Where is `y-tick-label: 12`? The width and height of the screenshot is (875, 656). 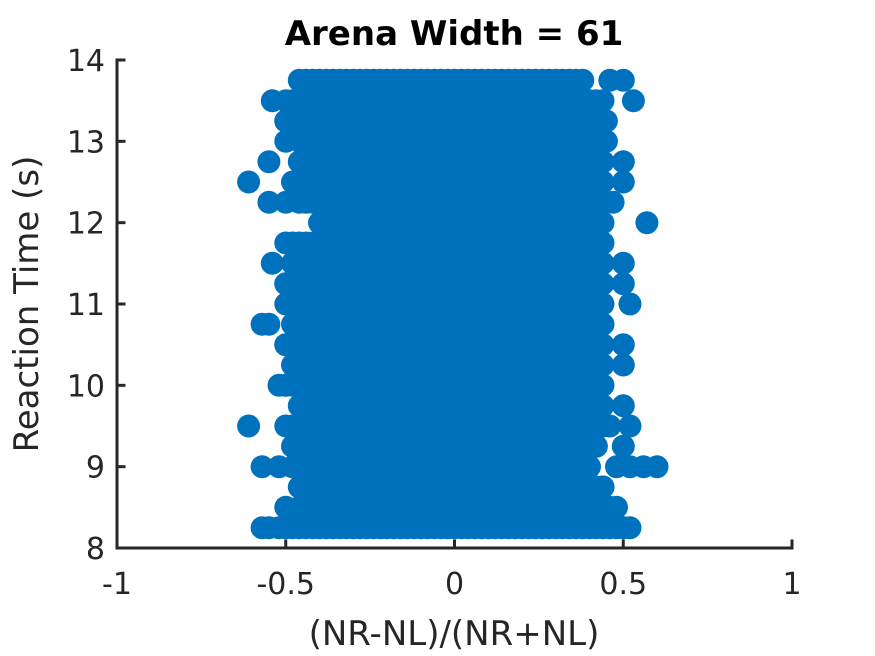
y-tick-label: 12 is located at coordinates (86, 224).